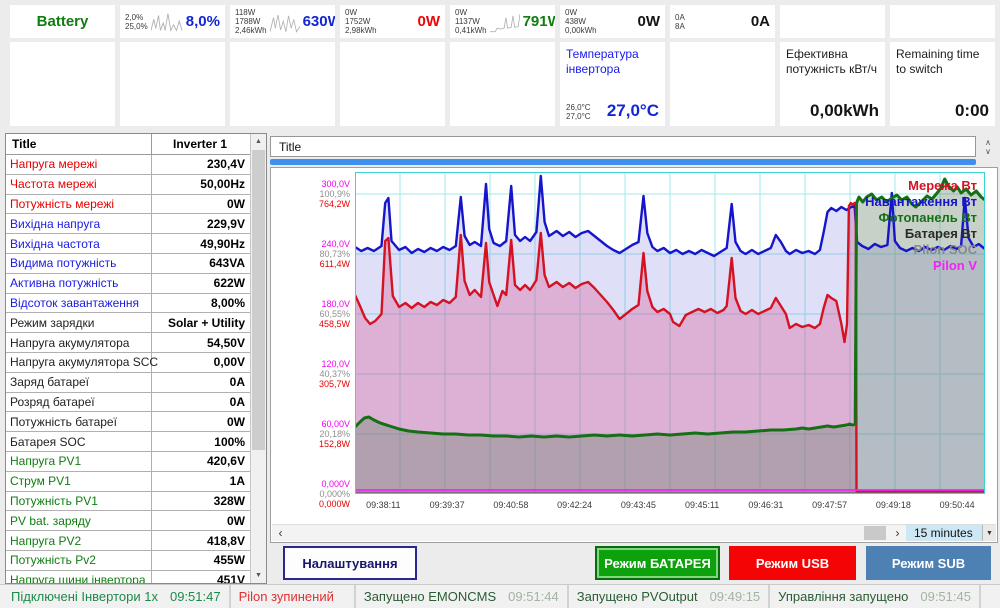  What do you see at coordinates (251, 21) in the screenshot?
I see `tile-minmax: 118W 1788W 2,46kWh` at bounding box center [251, 21].